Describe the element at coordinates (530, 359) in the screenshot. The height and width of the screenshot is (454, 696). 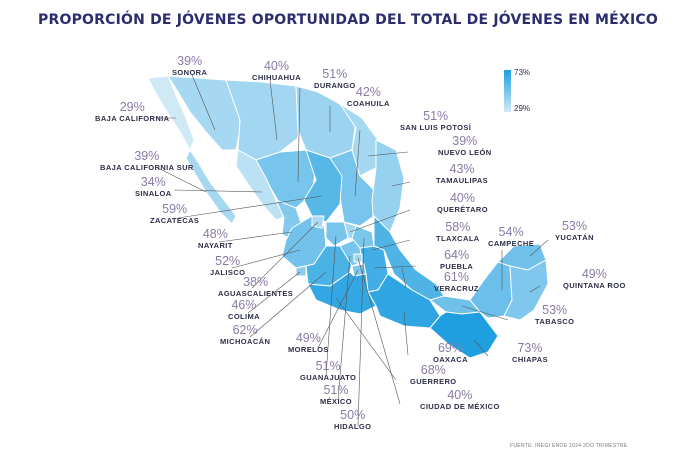
I see `state-name: CHIAPAS` at that location.